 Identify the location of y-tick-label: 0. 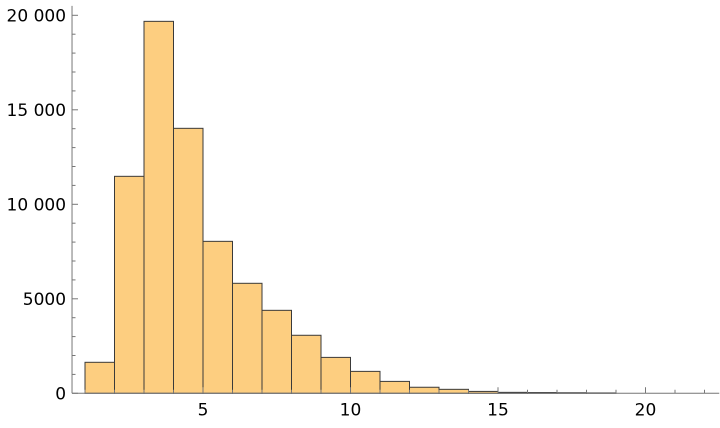
(60, 394).